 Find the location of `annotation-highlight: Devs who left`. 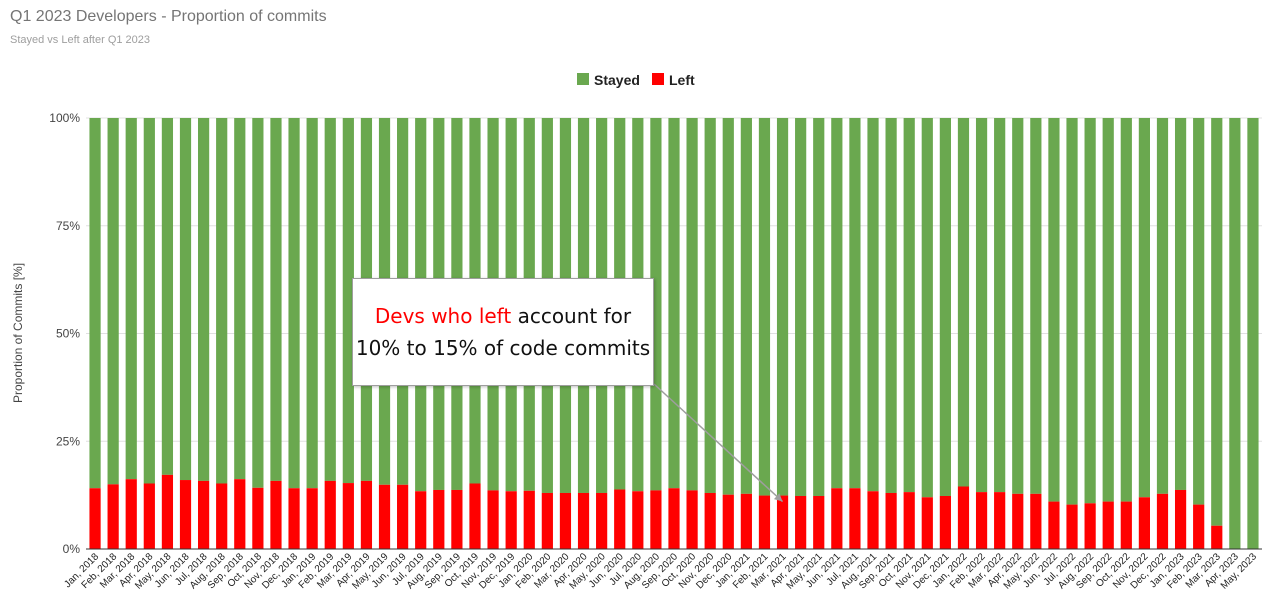

annotation-highlight: Devs who left is located at coordinates (443, 316).